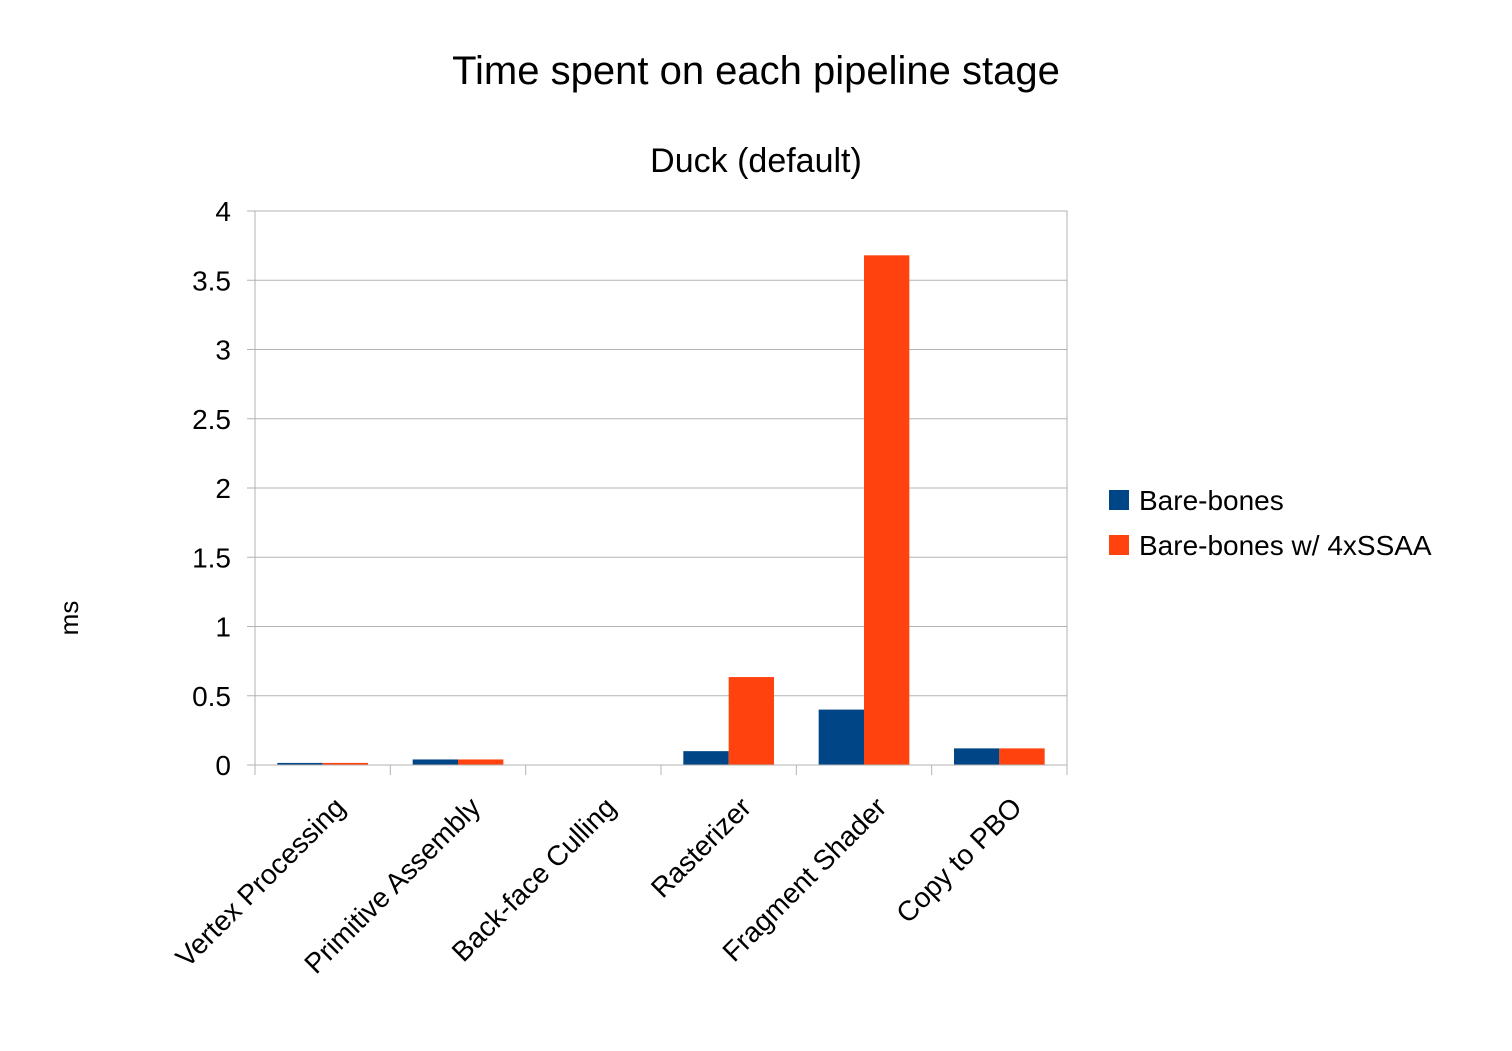  Describe the element at coordinates (1270, 523) in the screenshot. I see `legend: Bare-bones Bare-bones w/ 4xSSAA` at that location.